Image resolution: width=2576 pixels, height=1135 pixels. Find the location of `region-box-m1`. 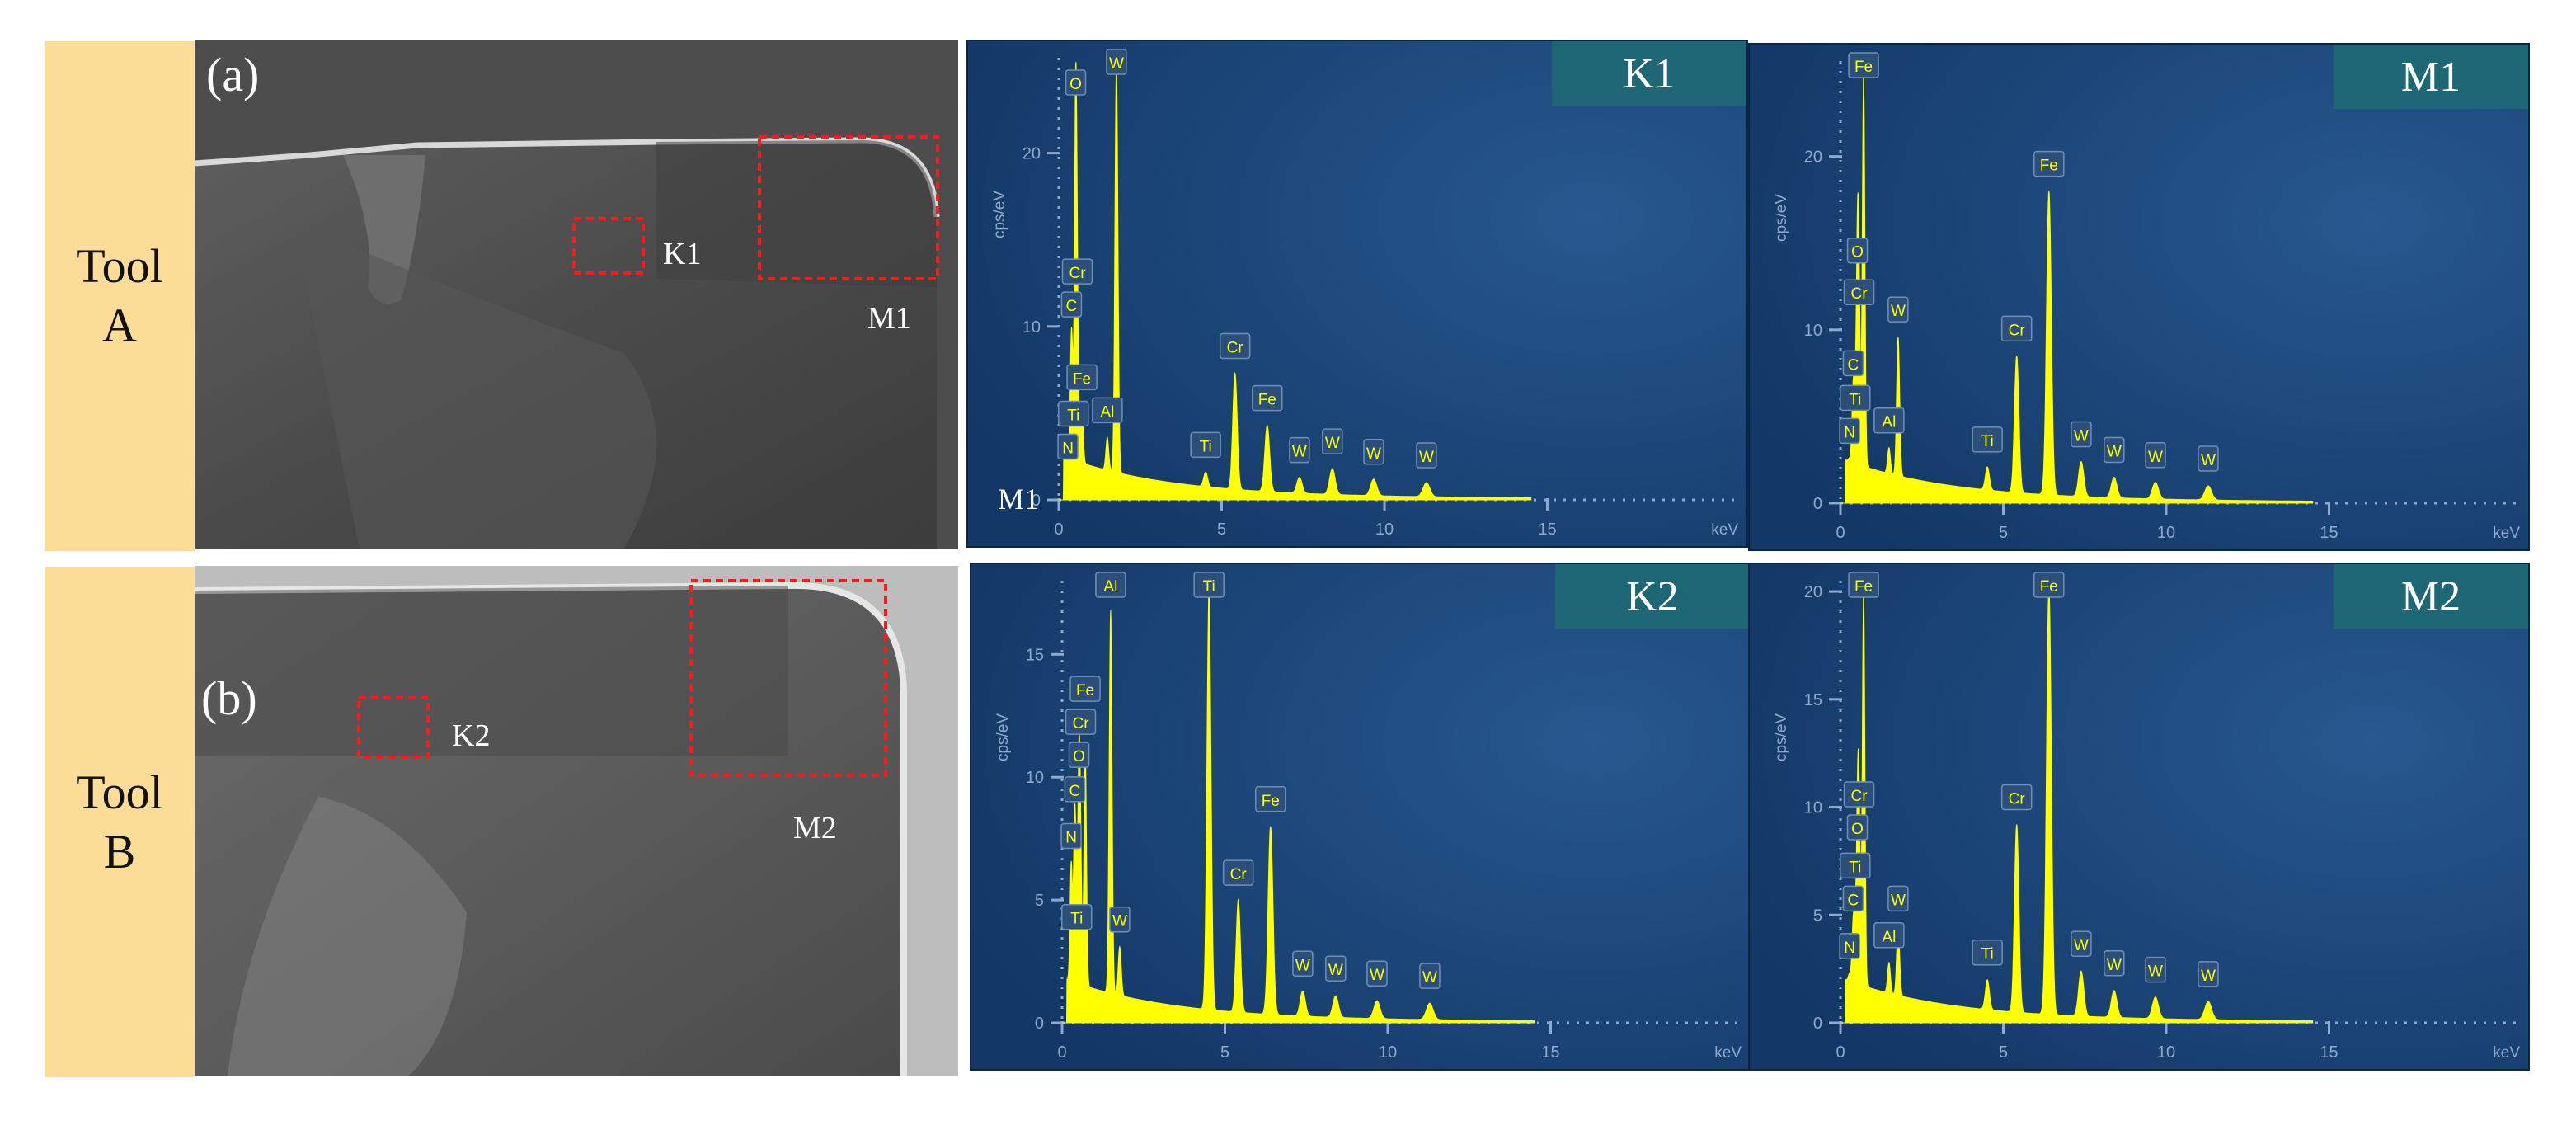

region-box-m1 is located at coordinates (848, 207).